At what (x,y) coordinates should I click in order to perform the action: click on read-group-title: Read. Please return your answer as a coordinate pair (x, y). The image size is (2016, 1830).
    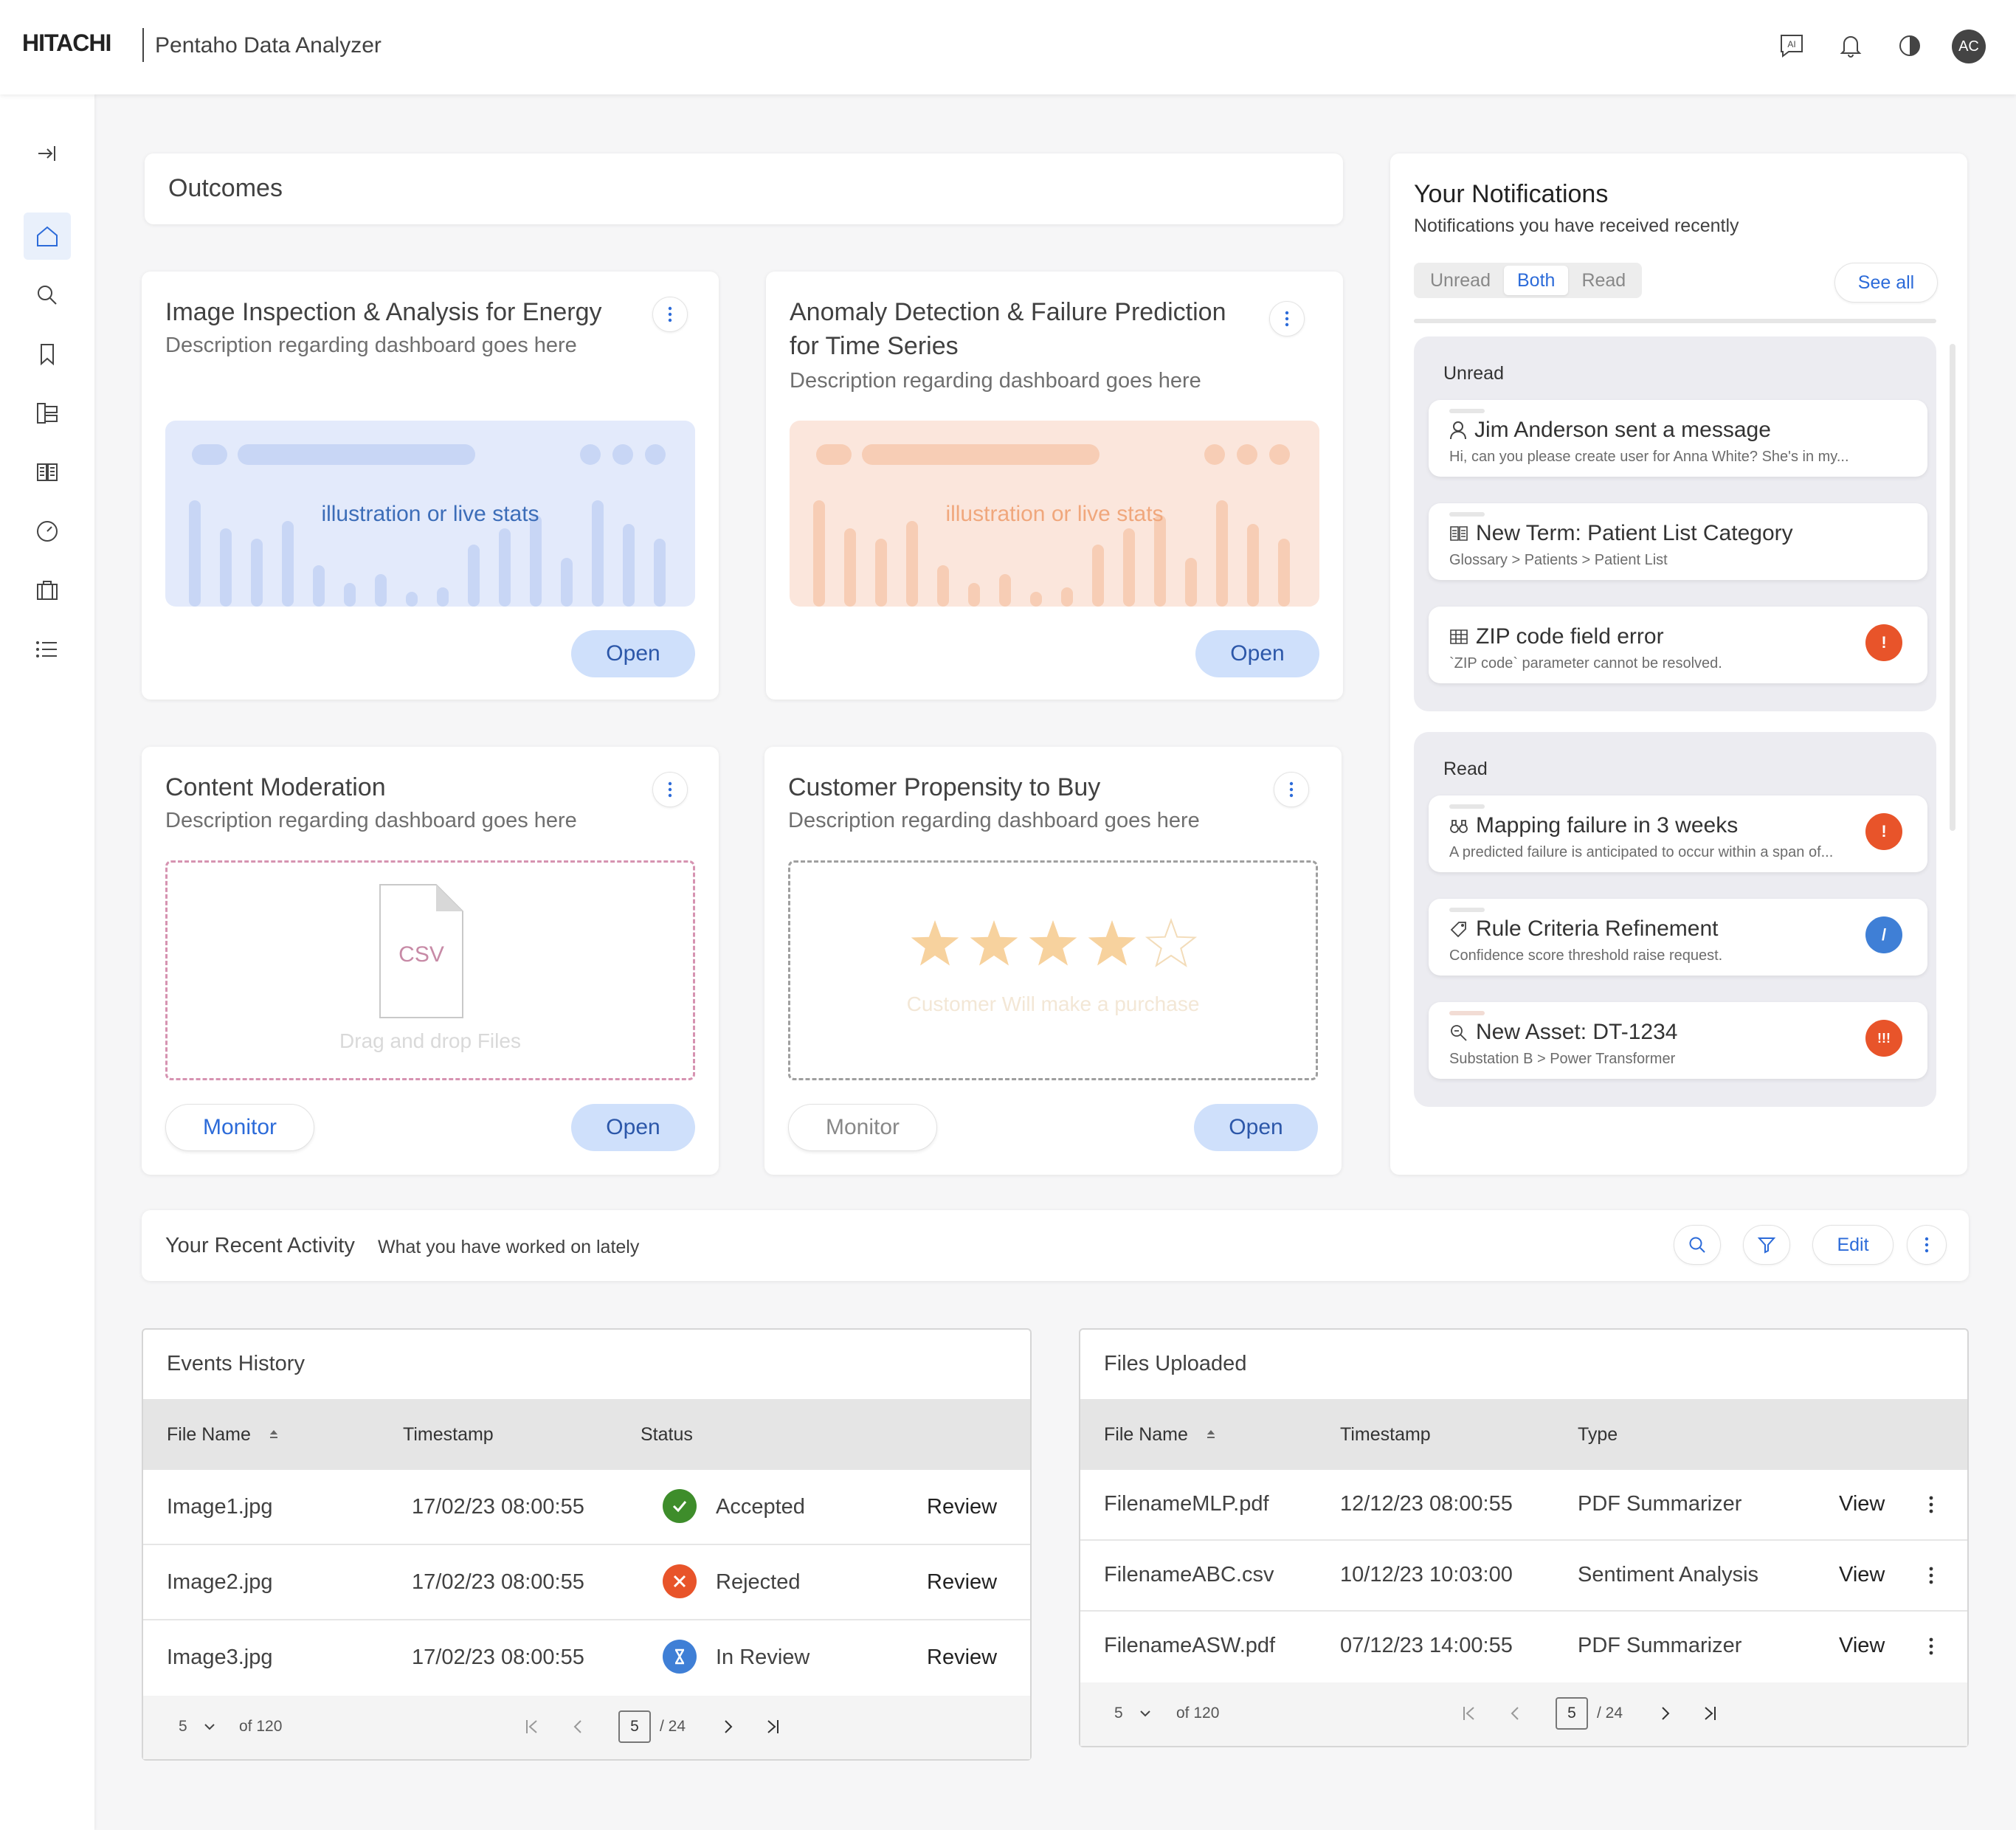
    Looking at the image, I should click on (1466, 769).